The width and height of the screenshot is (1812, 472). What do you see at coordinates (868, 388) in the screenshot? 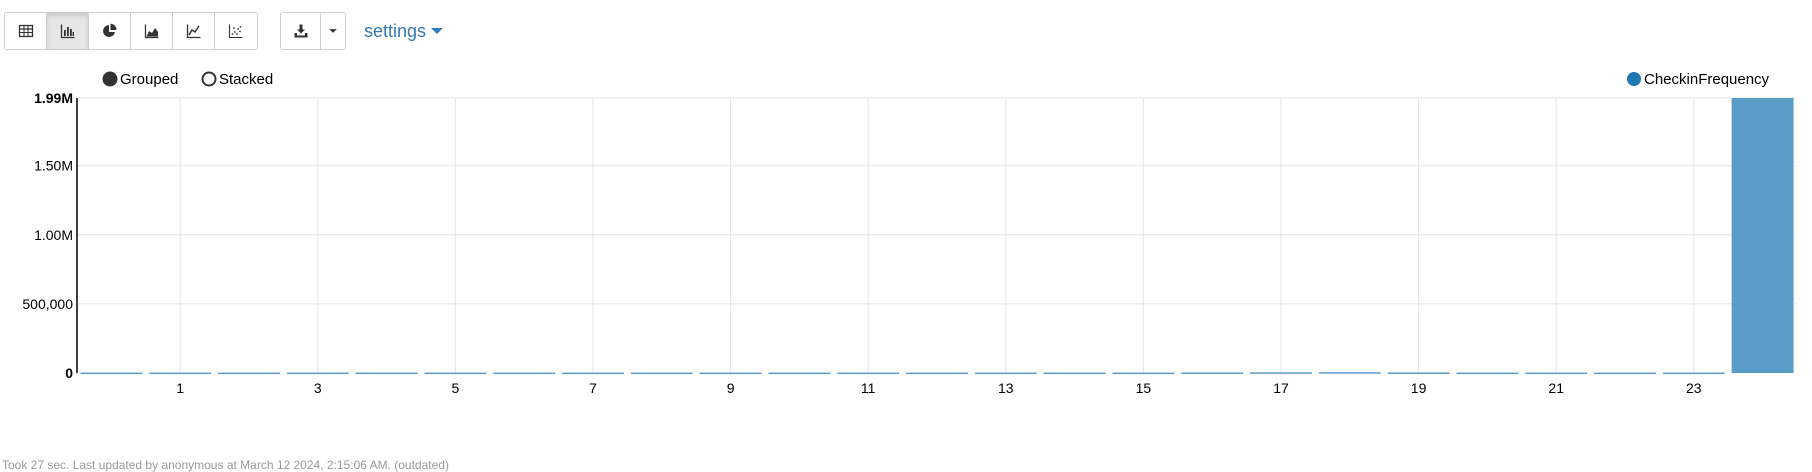
I see `x-tick-label: 11` at bounding box center [868, 388].